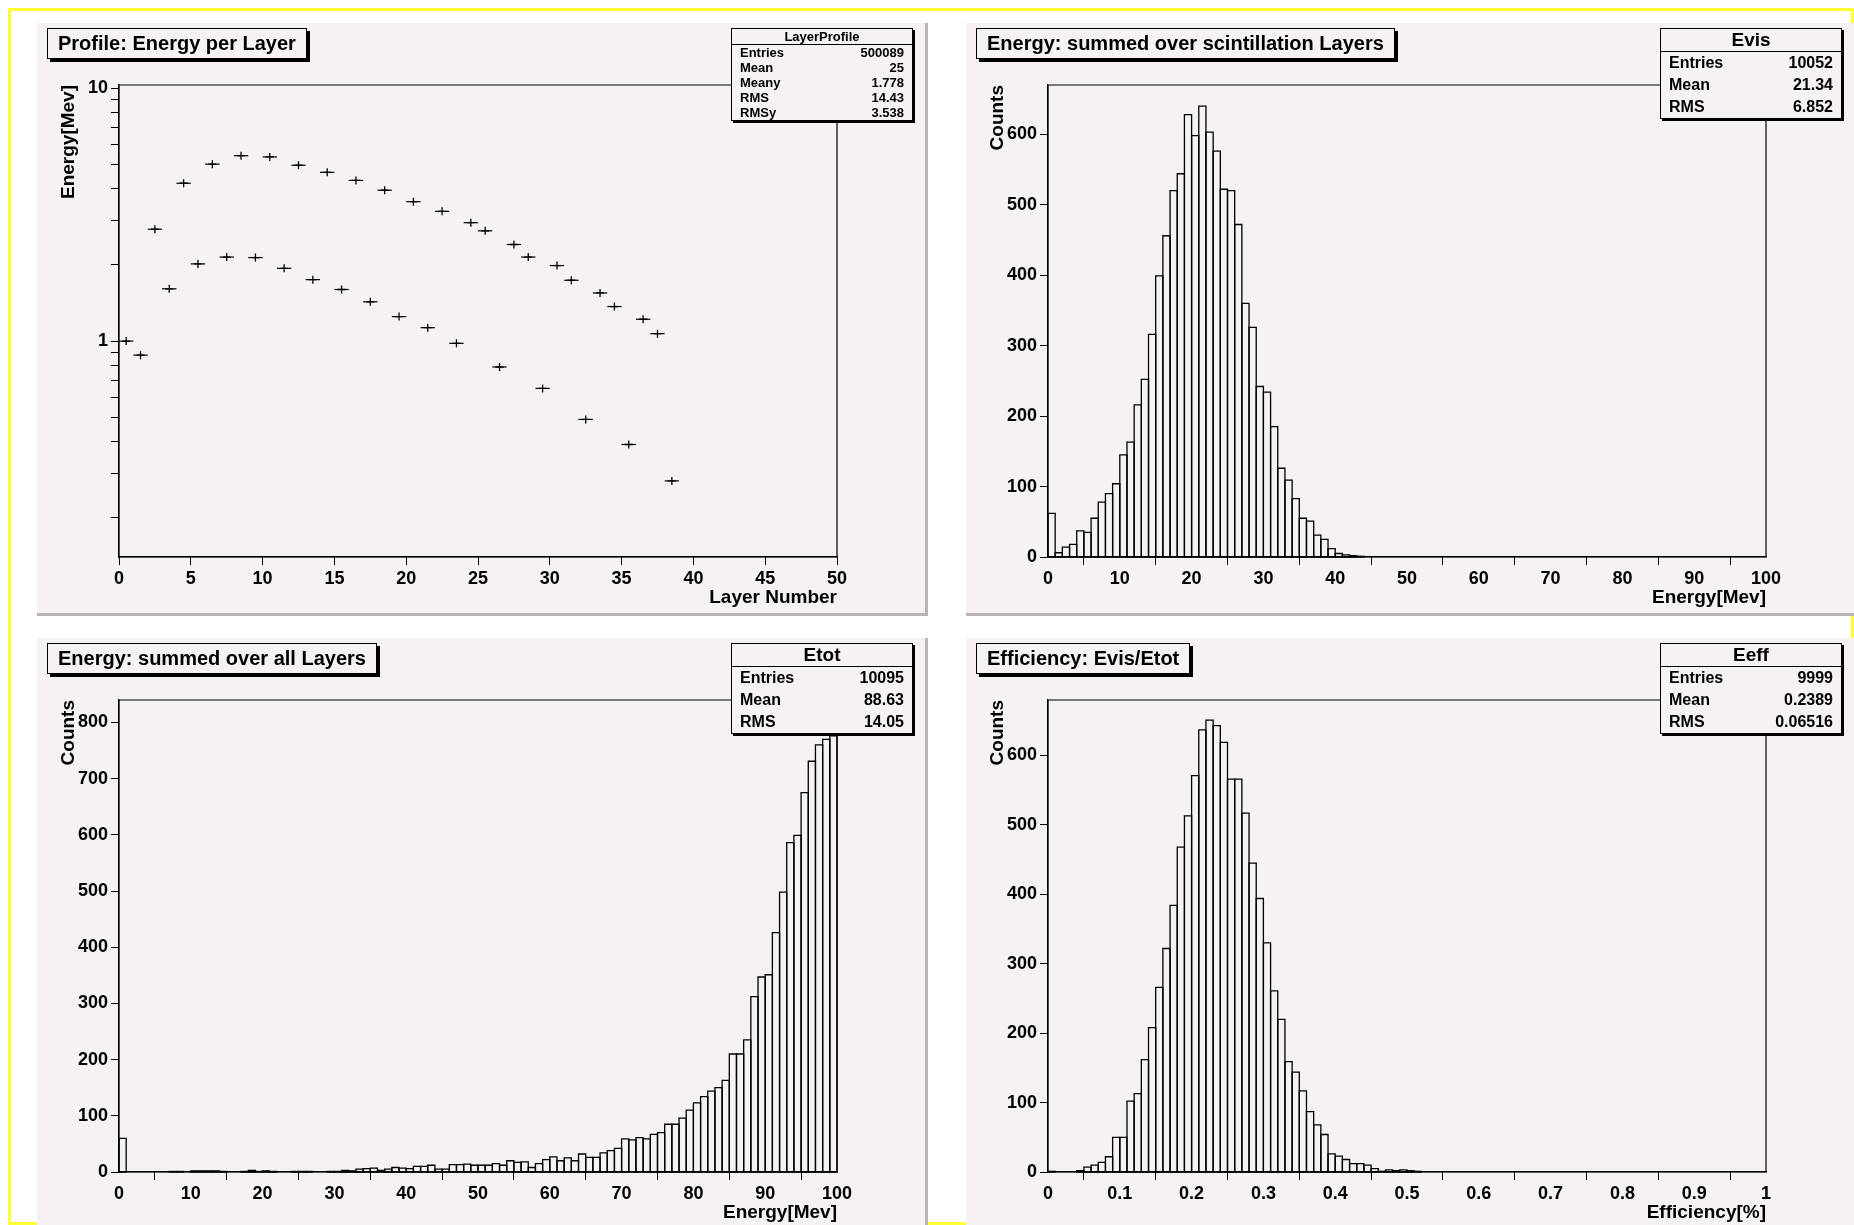  Describe the element at coordinates (822, 677) in the screenshot. I see `text: Entries 10095` at that location.